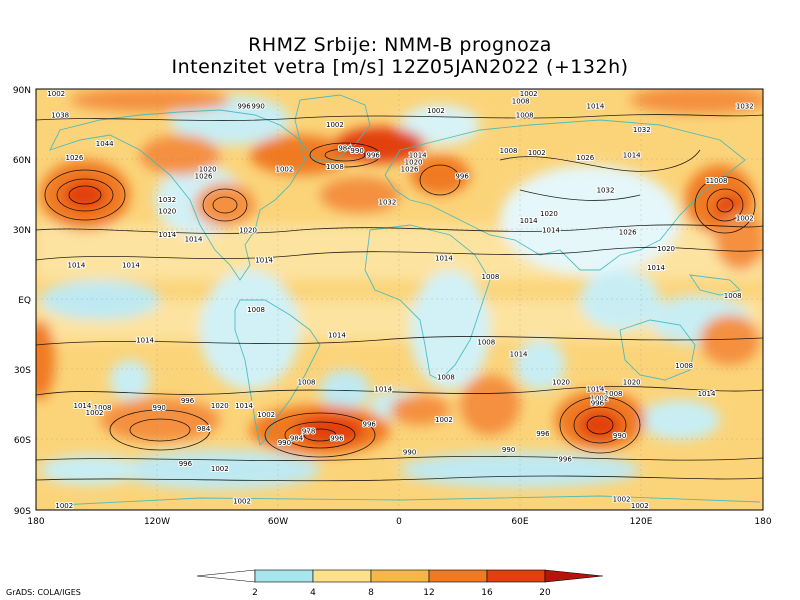 The height and width of the screenshot is (600, 800). I want to click on lat-label-eq: EQ, so click(24, 301).